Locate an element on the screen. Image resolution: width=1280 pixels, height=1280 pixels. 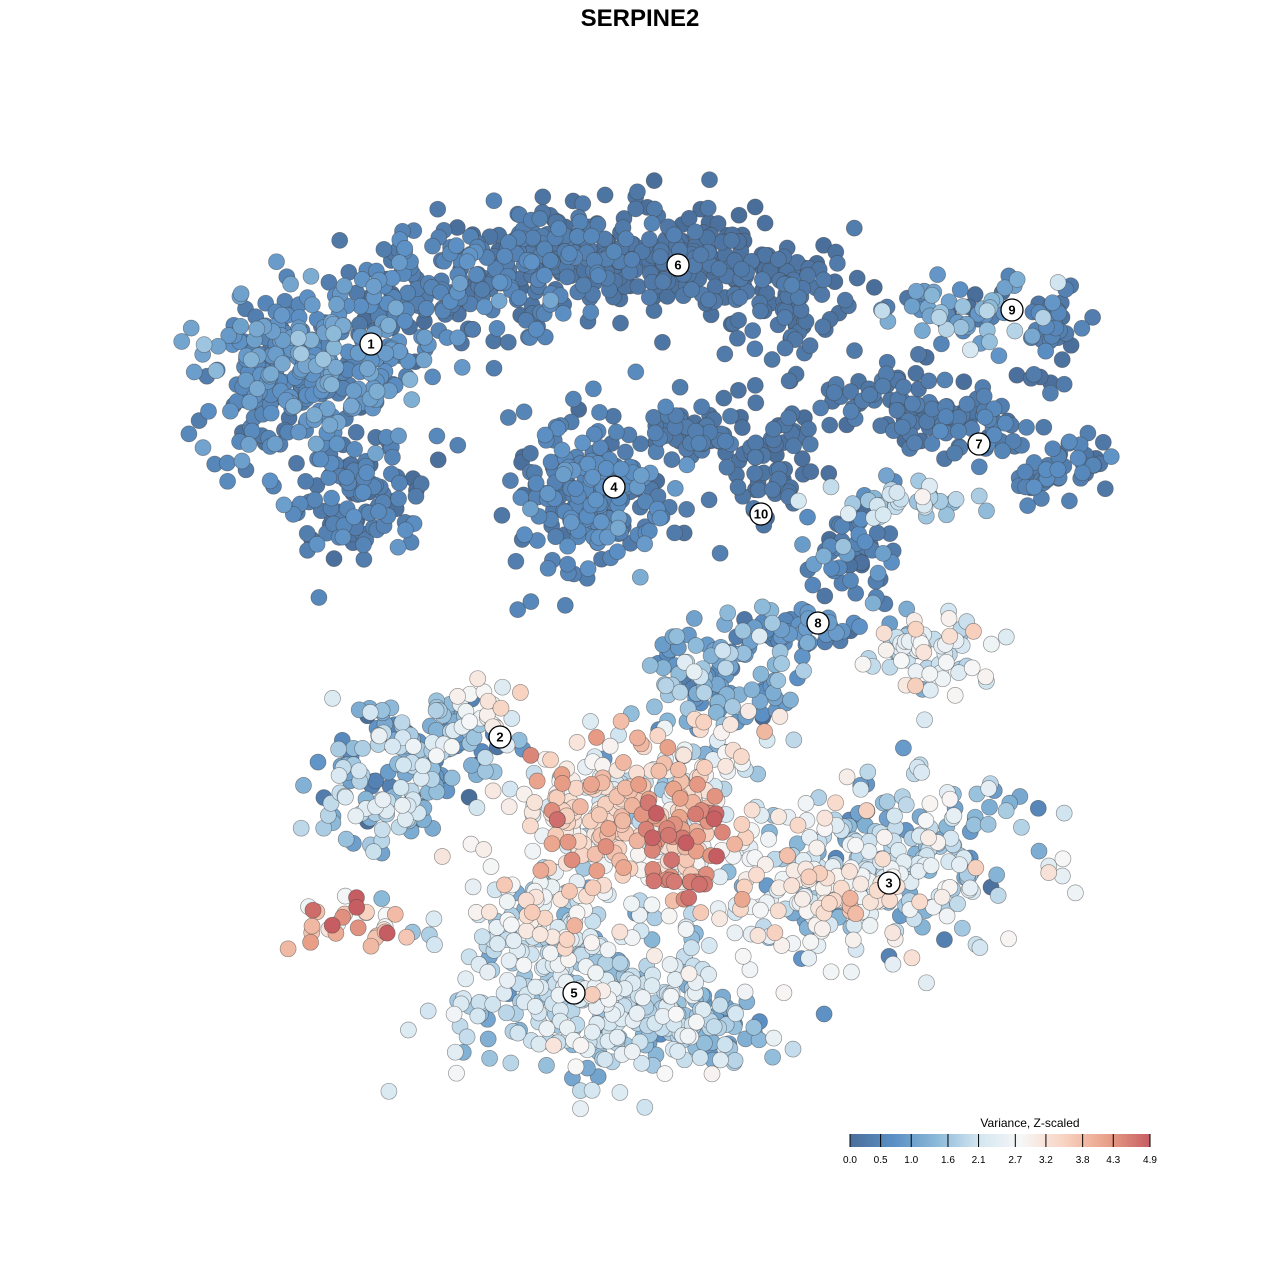
legend-tick-label: 1.0 is located at coordinates (911, 1160).